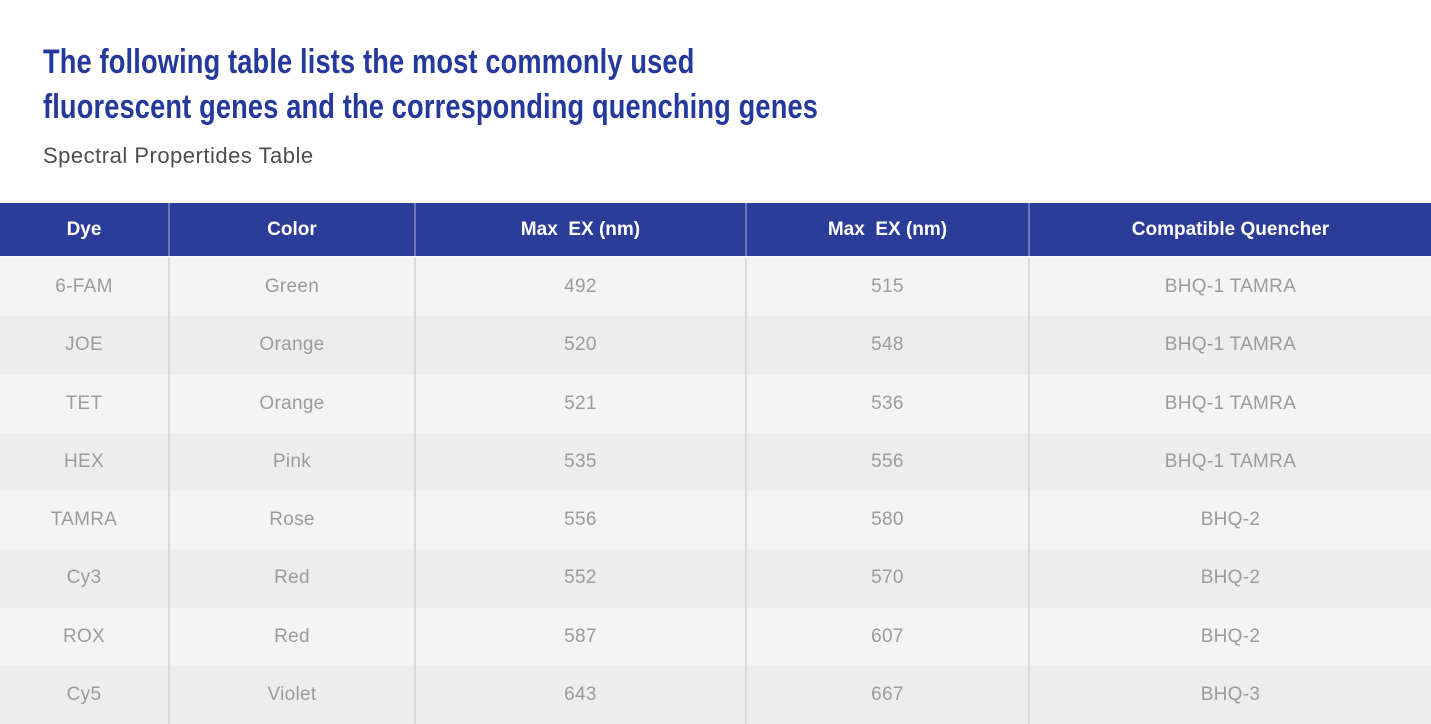 This screenshot has height=724, width=1431. Describe the element at coordinates (84, 461) in the screenshot. I see `cell-dye: HEX` at that location.